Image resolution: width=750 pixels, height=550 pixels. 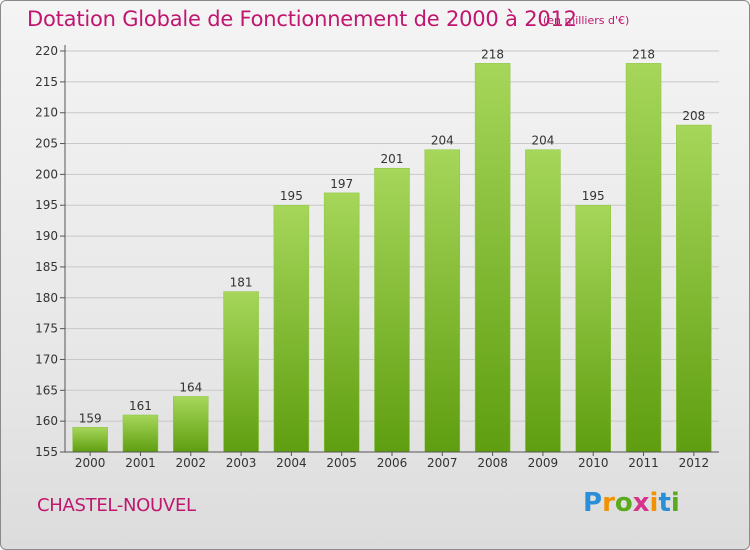 I want to click on x-tick-label: 2010, so click(x=593, y=463).